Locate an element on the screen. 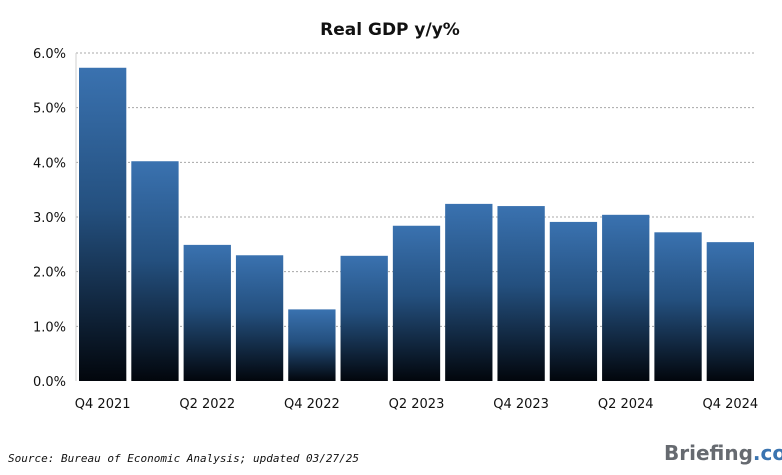 The width and height of the screenshot is (782, 475). bar-q3-2023 is located at coordinates (469, 292).